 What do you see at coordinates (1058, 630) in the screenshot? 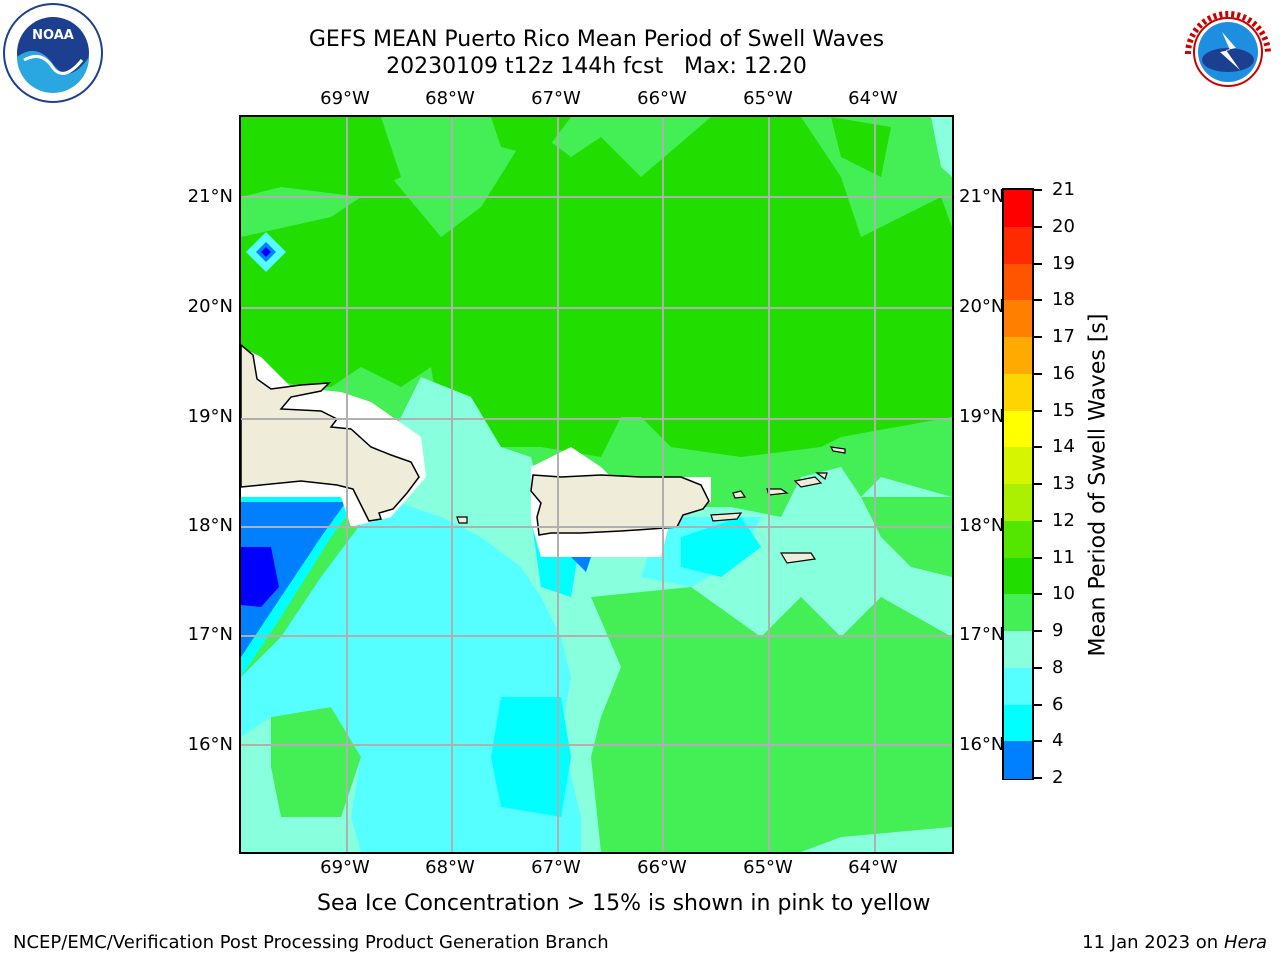
I see `colorbar-tick-label: 9` at bounding box center [1058, 630].